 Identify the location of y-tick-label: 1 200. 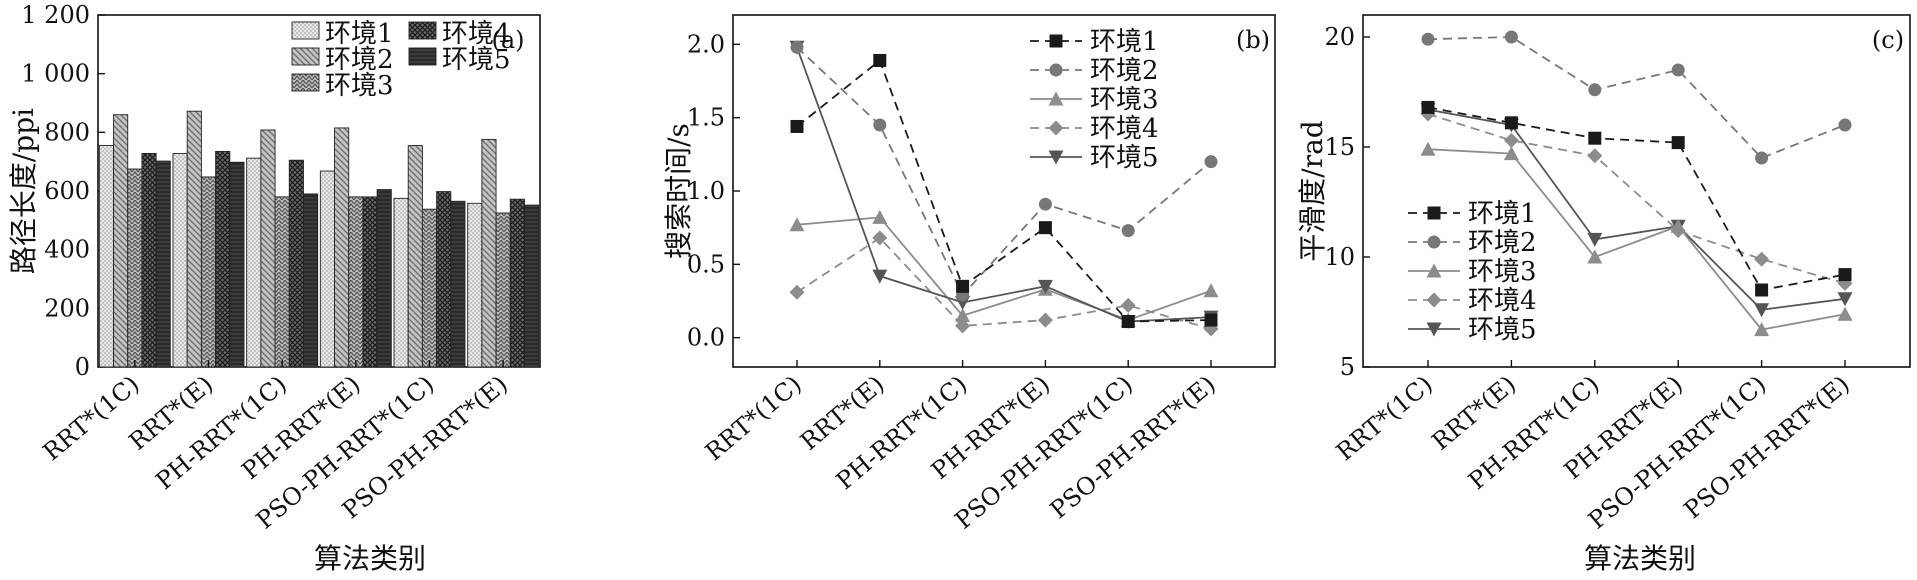
(55, 15).